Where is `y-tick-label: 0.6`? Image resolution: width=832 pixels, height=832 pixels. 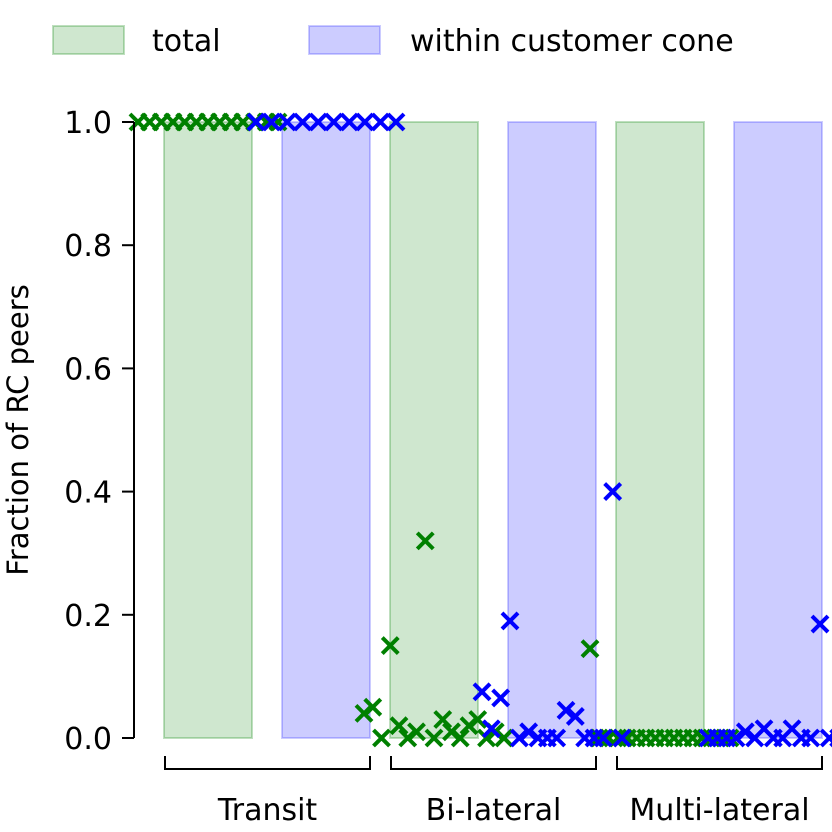 y-tick-label: 0.6 is located at coordinates (88, 369).